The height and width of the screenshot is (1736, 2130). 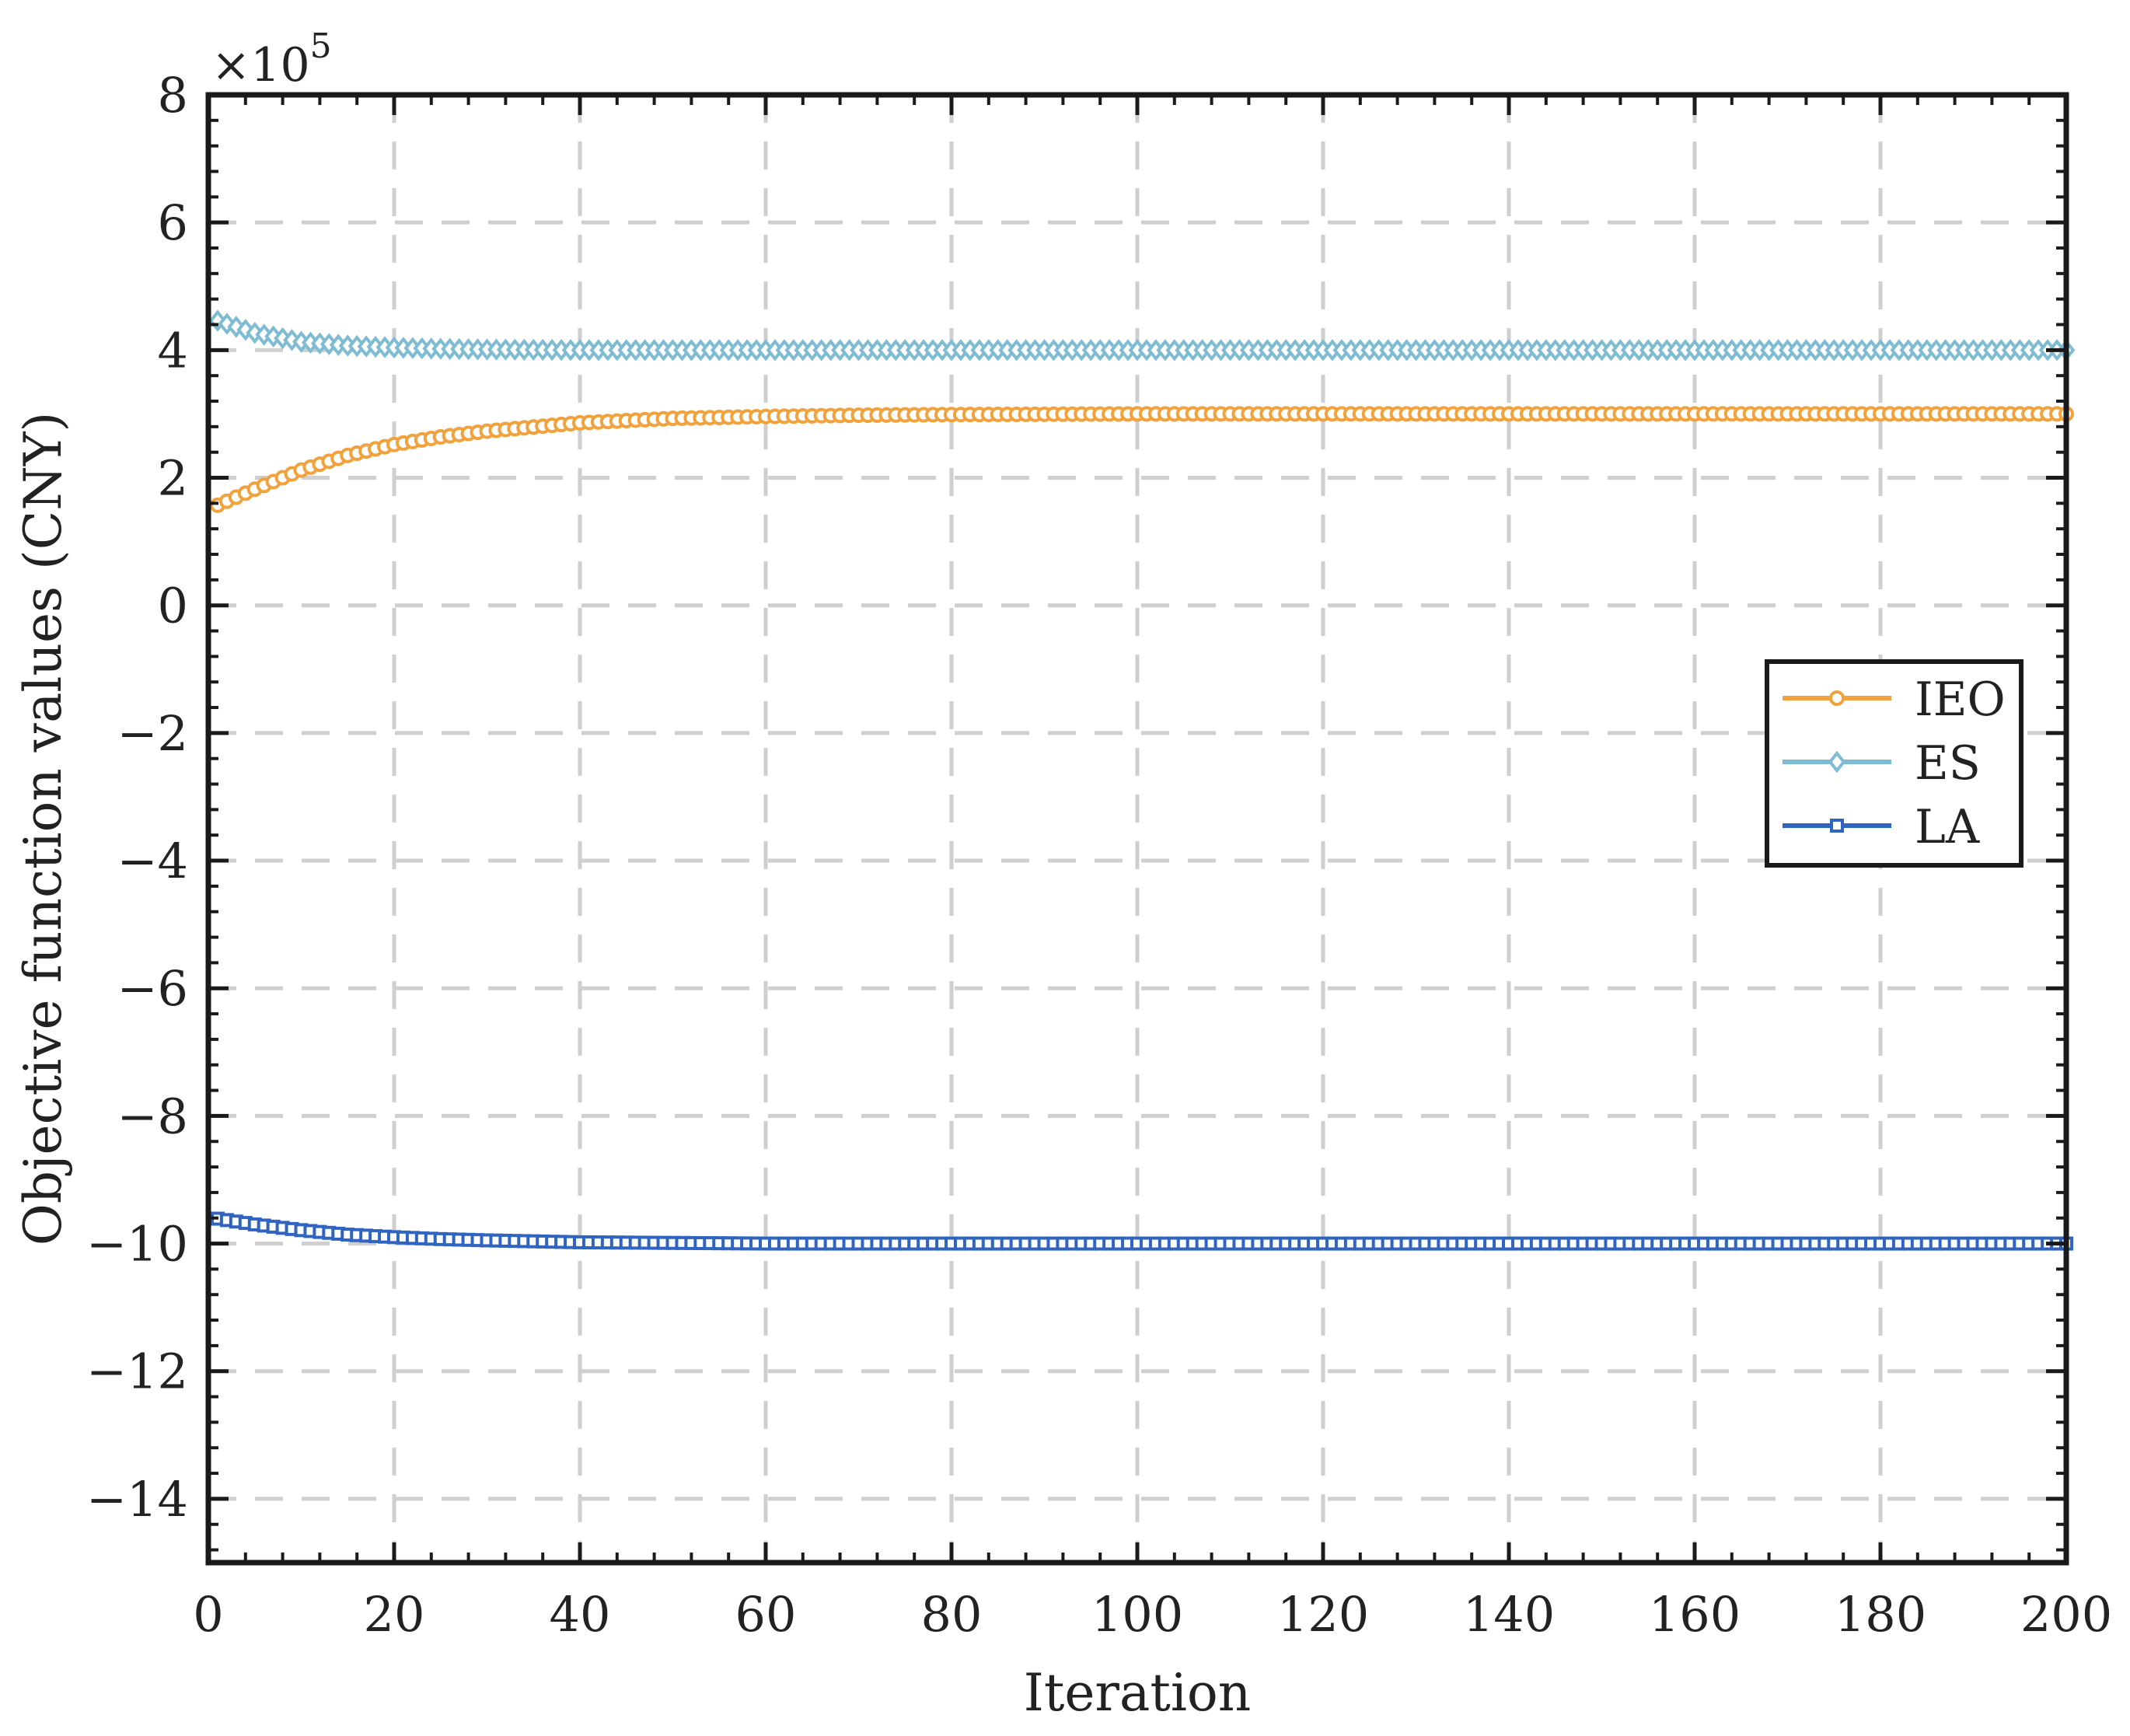 What do you see at coordinates (152, 988) in the screenshot?
I see `y-tick-label: −6` at bounding box center [152, 988].